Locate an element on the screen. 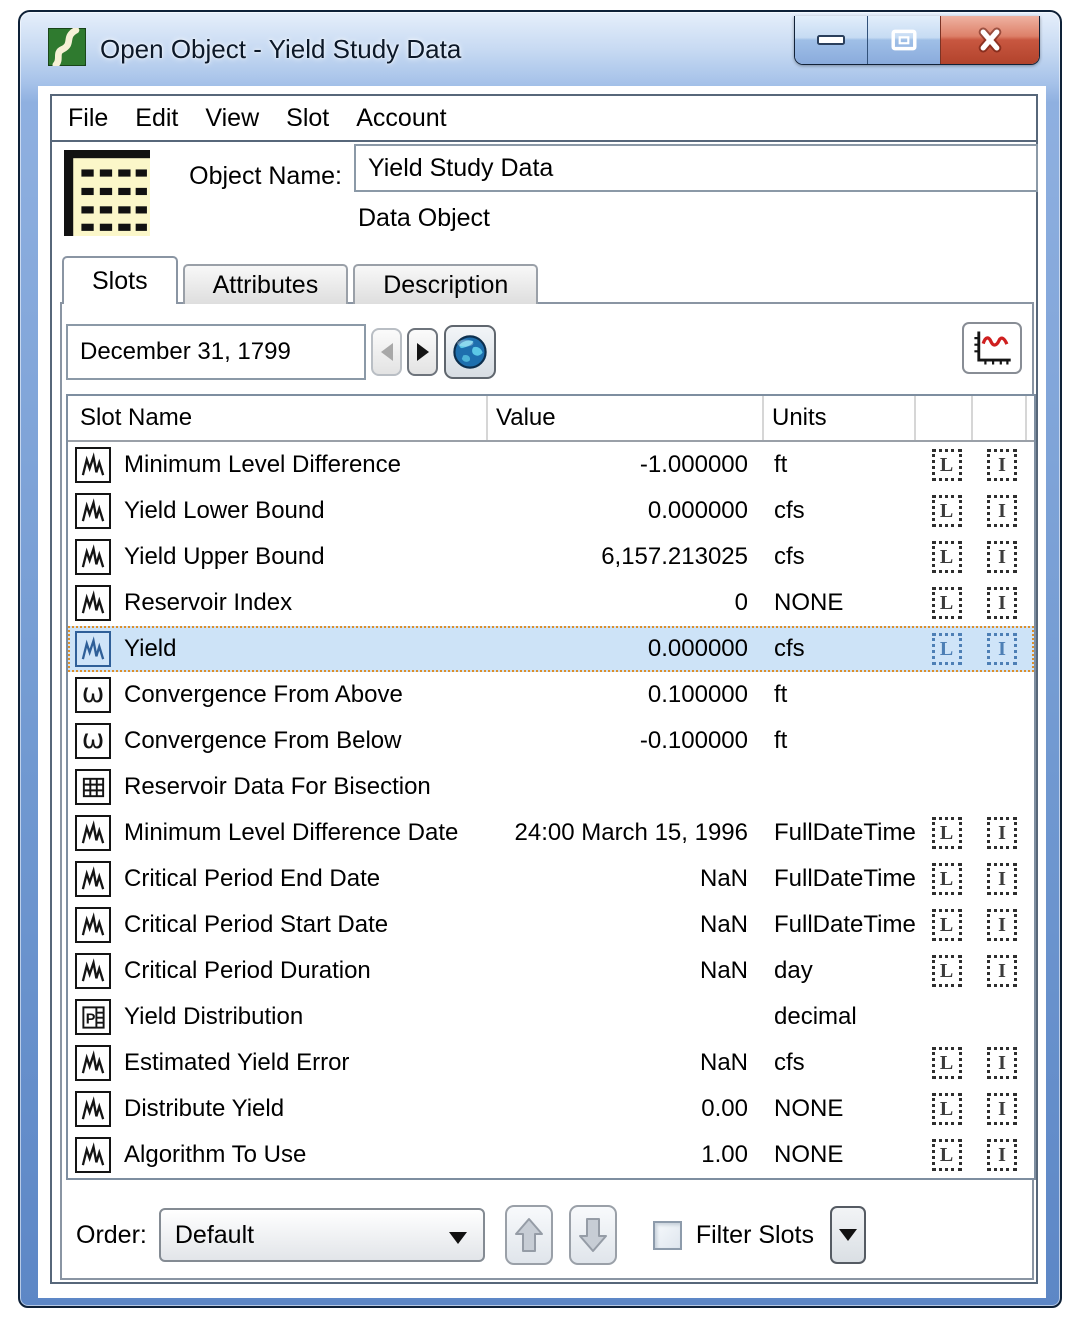 The height and width of the screenshot is (1320, 1082). datetime-field: December 31, 1799 is located at coordinates (216, 352).